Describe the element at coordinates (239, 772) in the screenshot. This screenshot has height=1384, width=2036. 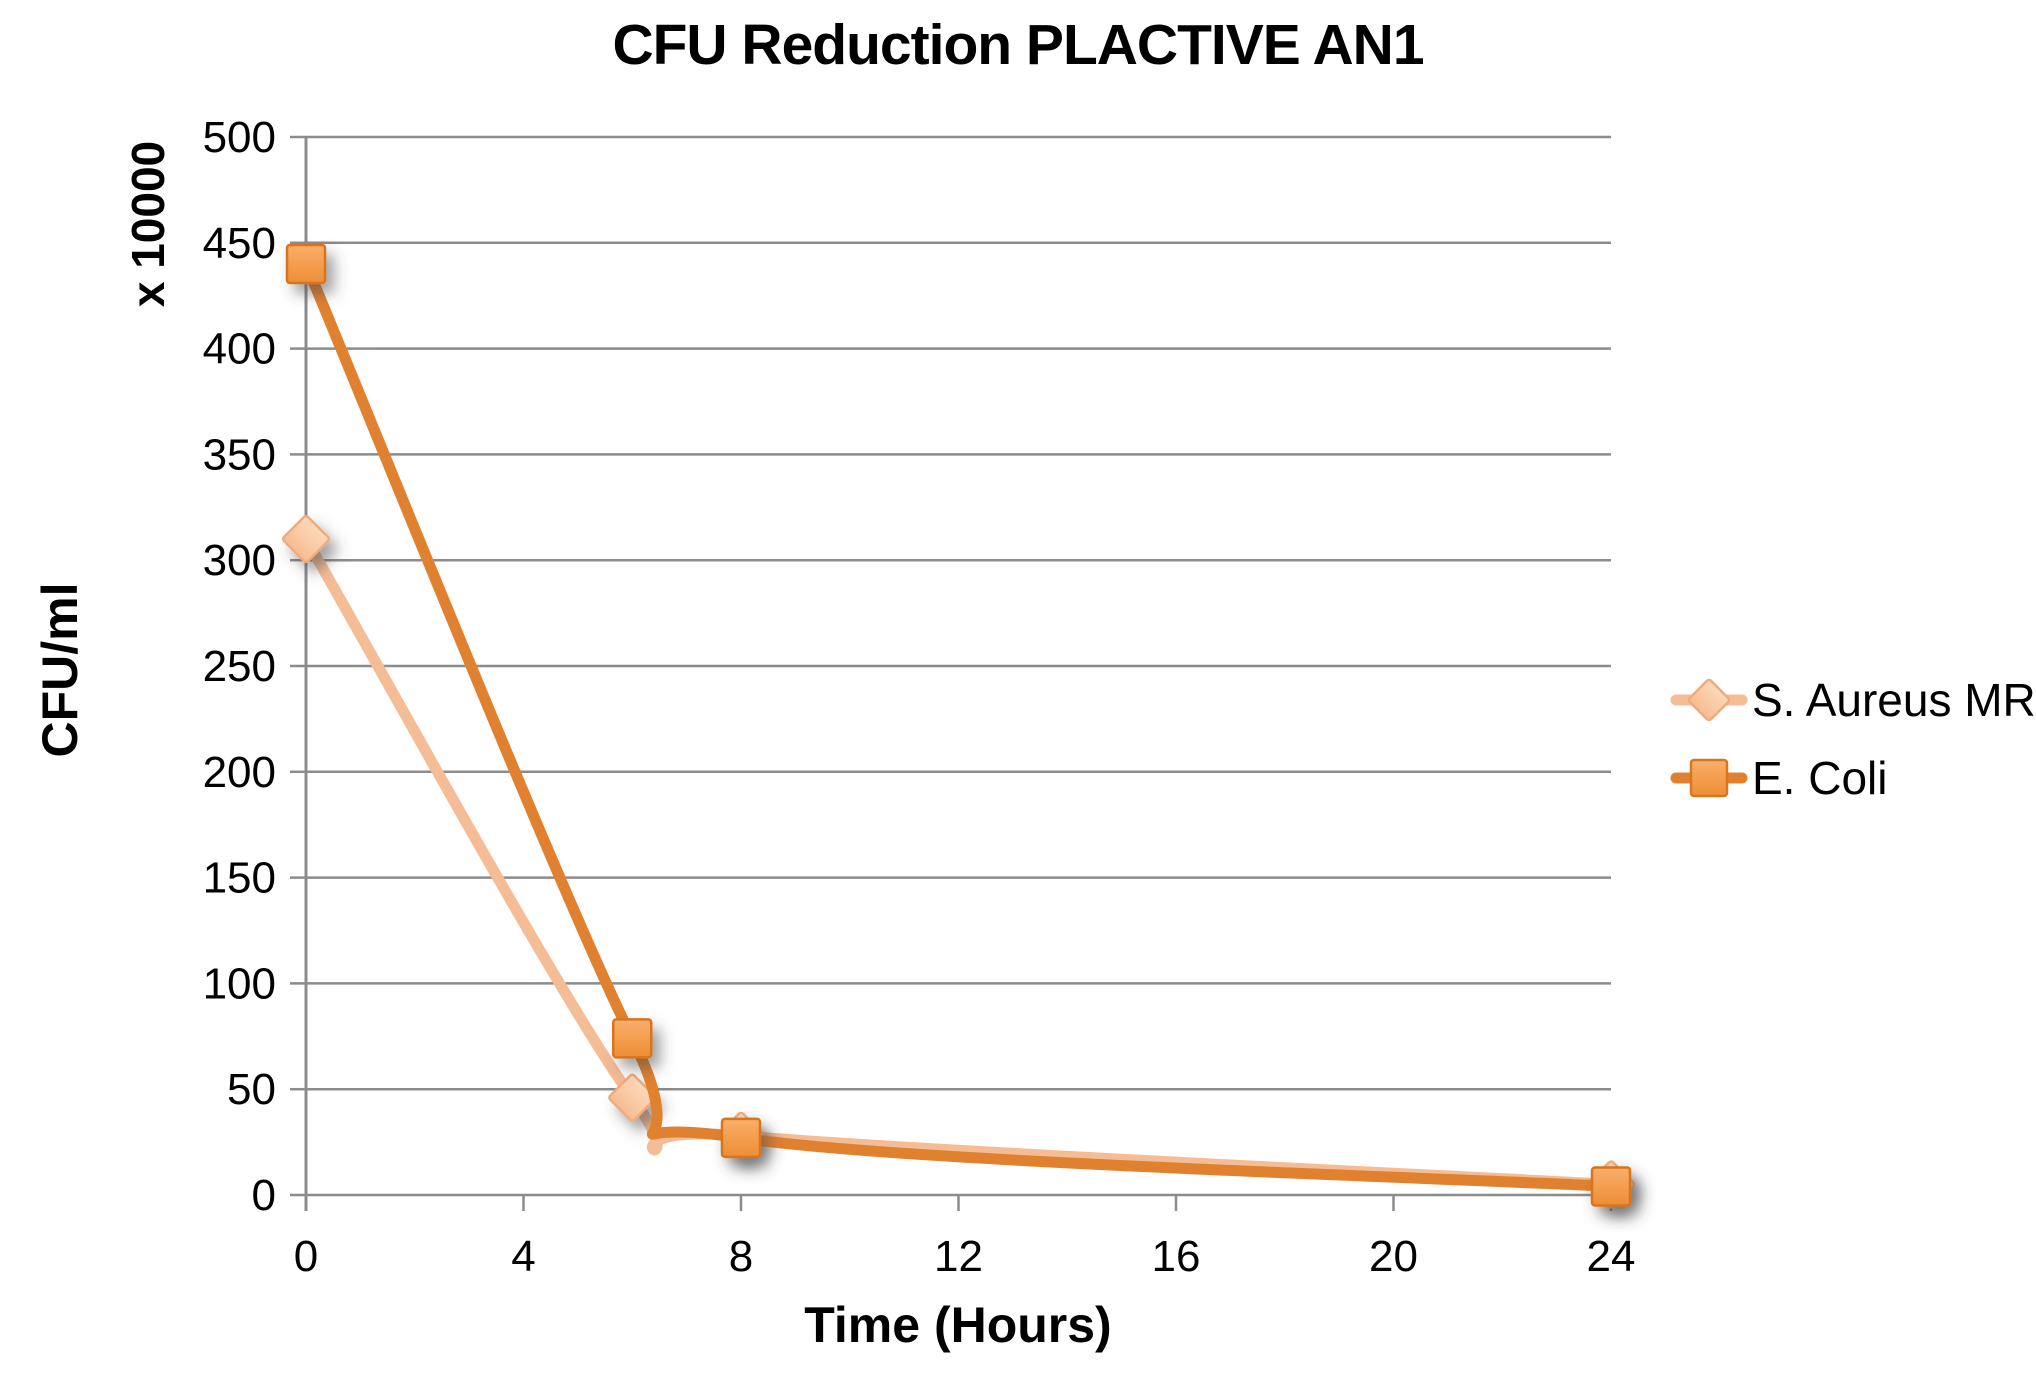
I see `y-tick-label: 200` at that location.